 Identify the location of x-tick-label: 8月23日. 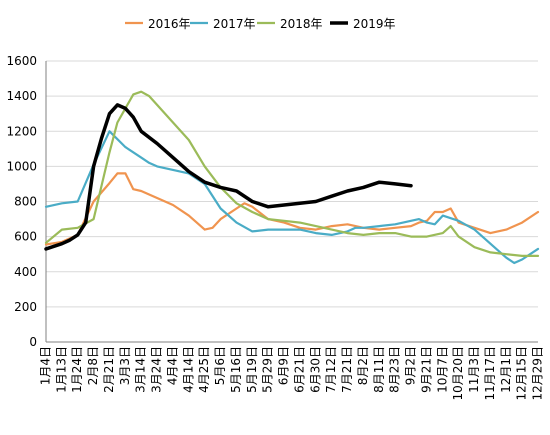
(395, 369).